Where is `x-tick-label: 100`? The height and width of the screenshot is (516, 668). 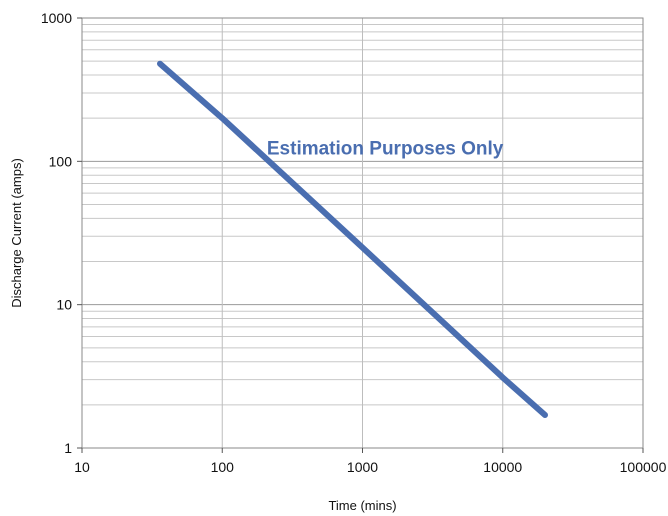 x-tick-label: 100 is located at coordinates (223, 467).